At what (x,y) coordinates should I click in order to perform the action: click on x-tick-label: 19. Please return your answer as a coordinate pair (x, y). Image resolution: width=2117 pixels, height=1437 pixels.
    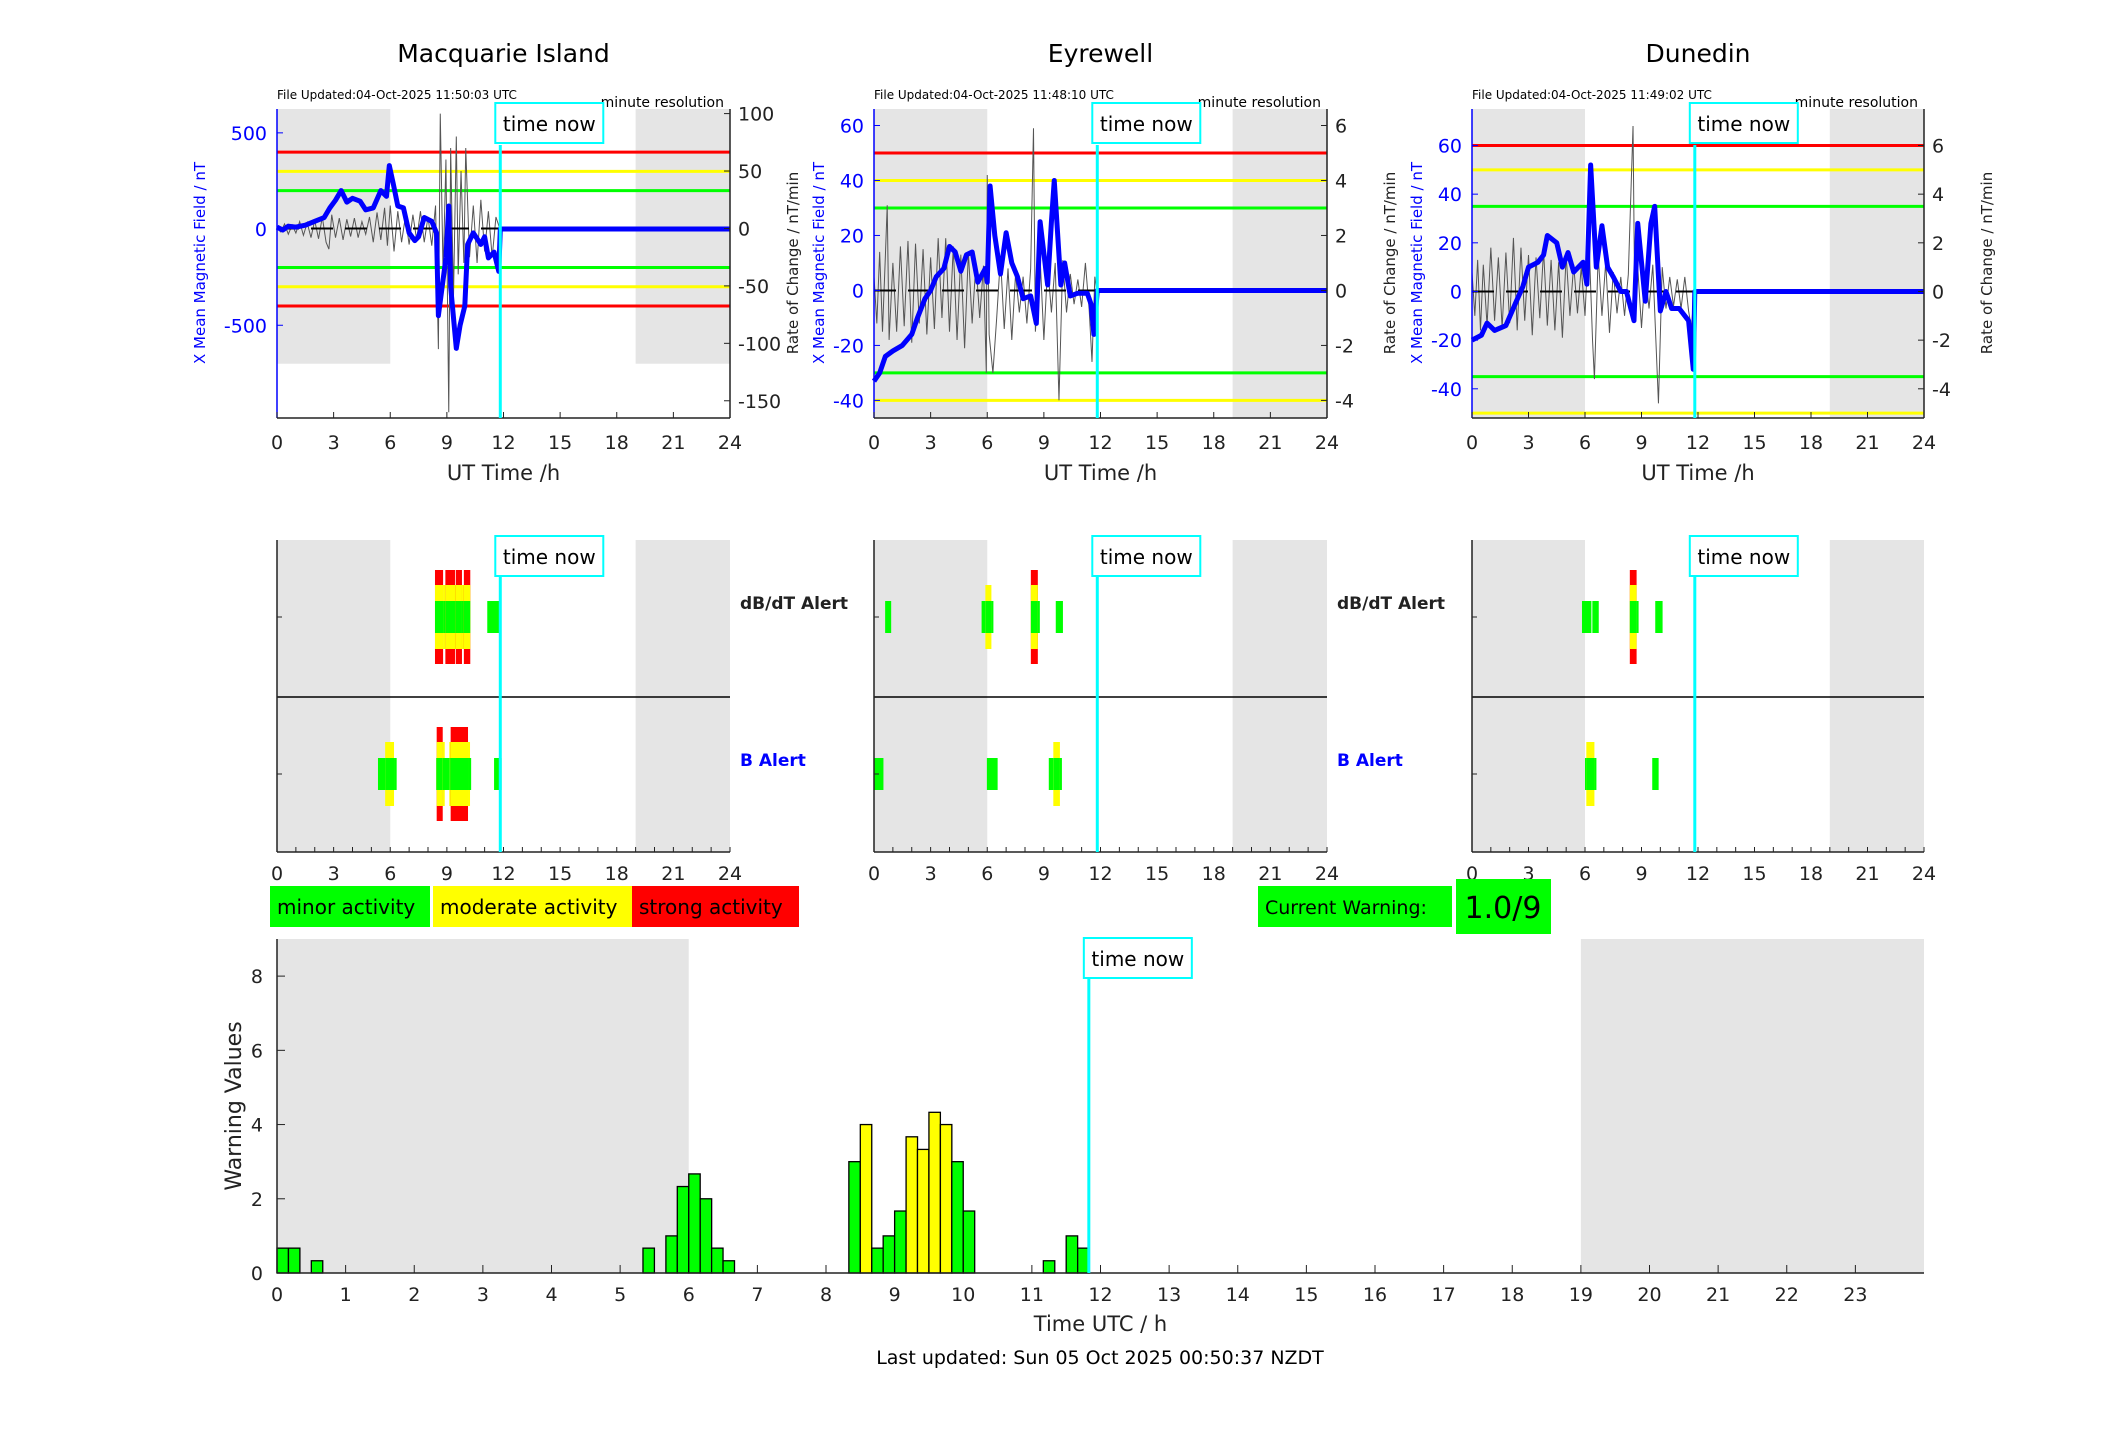
    Looking at the image, I should click on (1581, 1295).